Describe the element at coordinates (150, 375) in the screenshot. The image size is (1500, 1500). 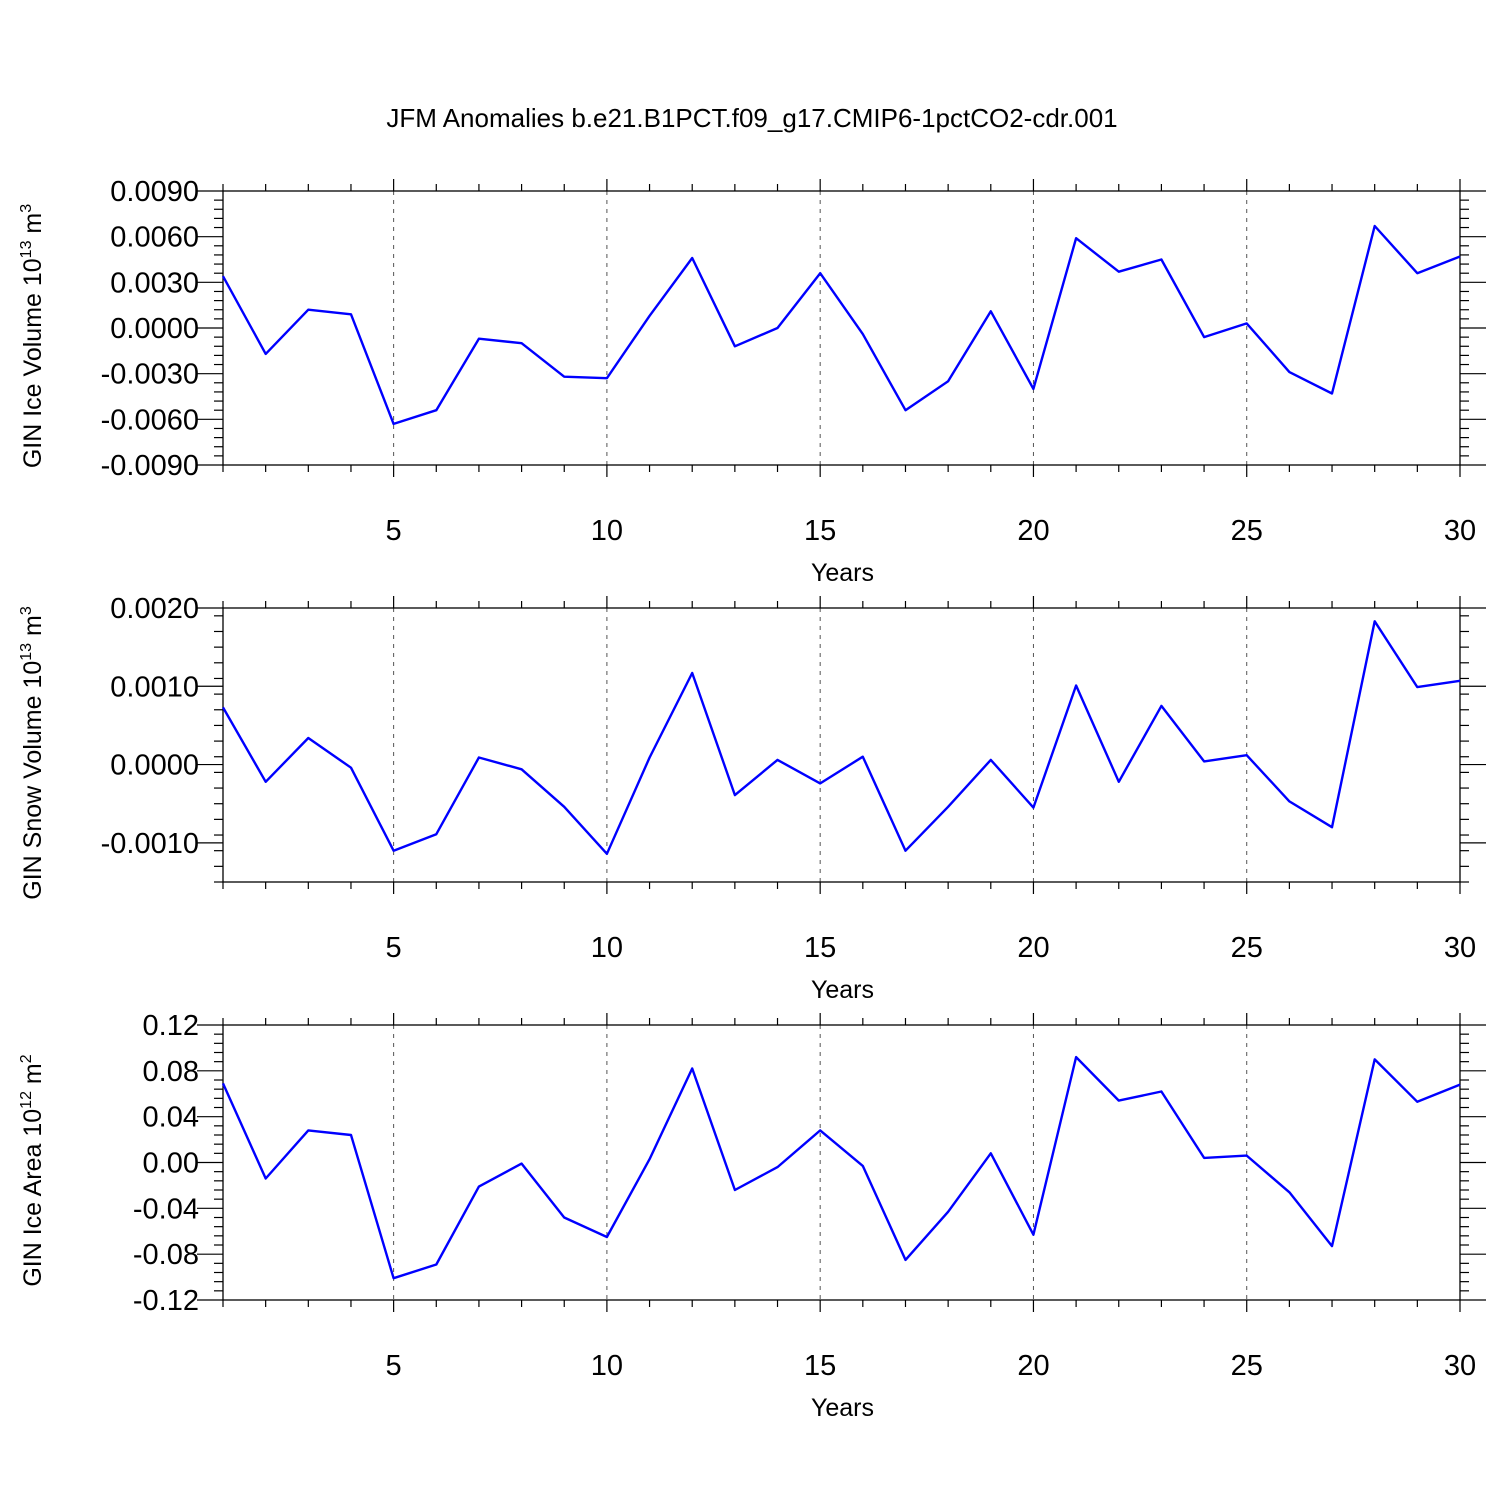
I see `y-tick-label: -0.0030` at that location.